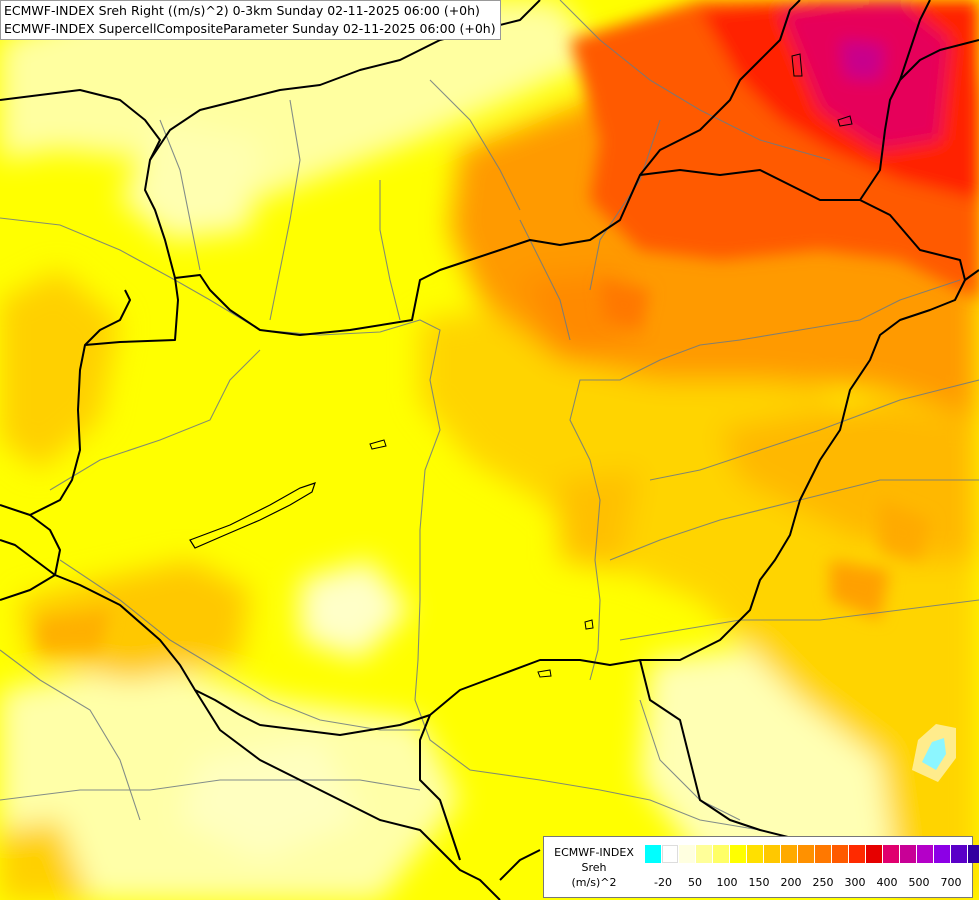 This screenshot has height=900, width=979. What do you see at coordinates (594, 852) in the screenshot?
I see `legend-source: ECMWF-INDEX` at bounding box center [594, 852].